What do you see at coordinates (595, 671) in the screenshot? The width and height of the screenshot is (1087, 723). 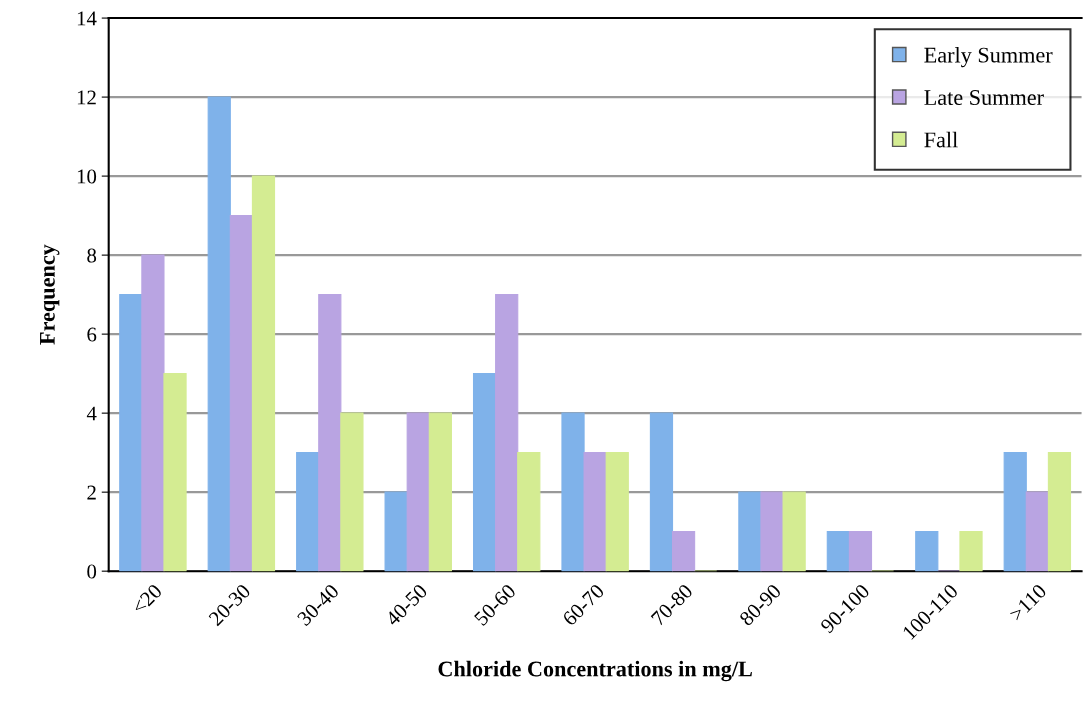 I see `x-axis-title: Chloride Concentrations in mg/L` at bounding box center [595, 671].